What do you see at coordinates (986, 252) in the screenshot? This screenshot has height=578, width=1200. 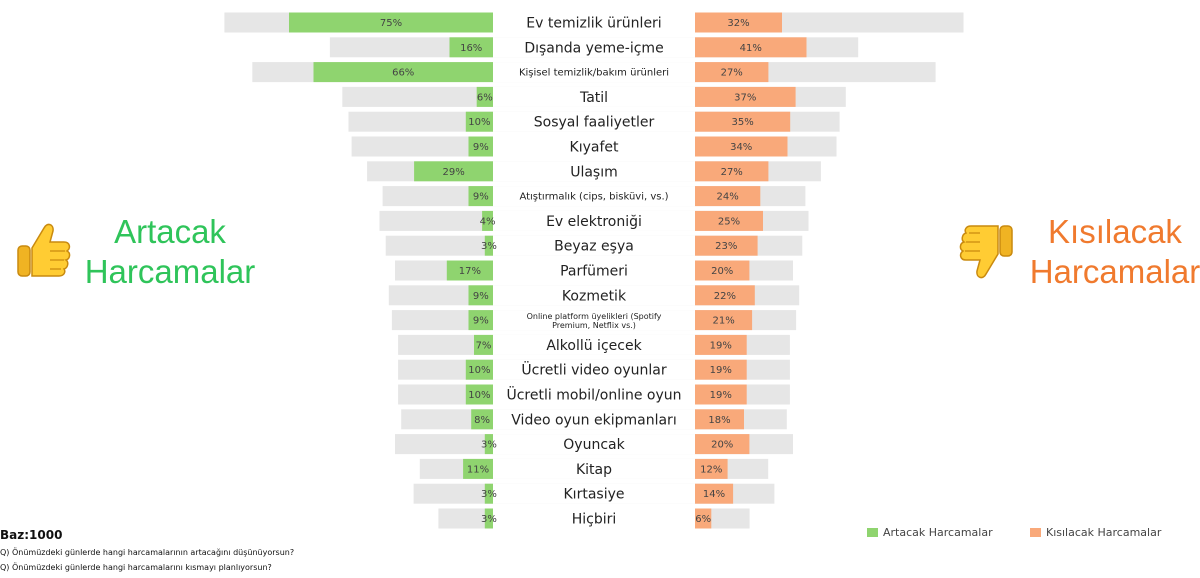 I see `thumbs-down-icon` at bounding box center [986, 252].